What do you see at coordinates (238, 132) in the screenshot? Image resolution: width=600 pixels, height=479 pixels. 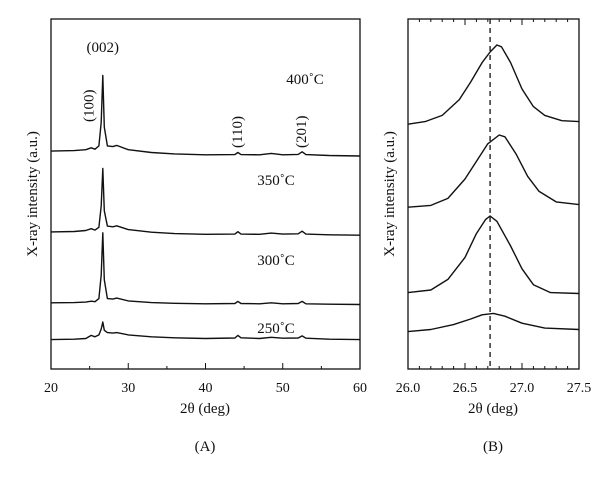 I see `peak-label: (110)` at bounding box center [238, 132].